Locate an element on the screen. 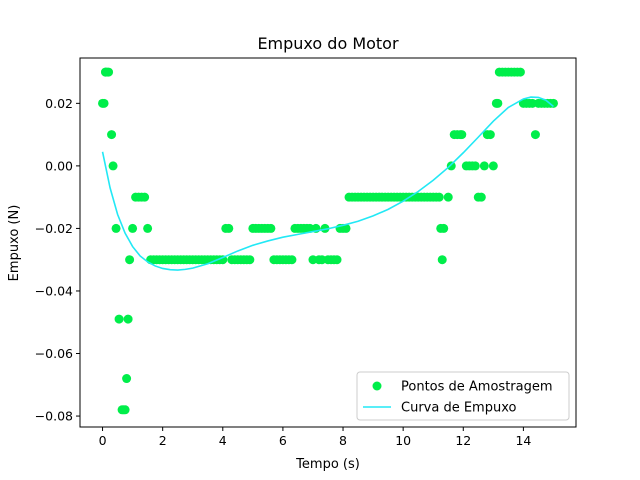 This screenshot has height=480, width=640. y-tick-label: 0.00 is located at coordinates (59, 165).